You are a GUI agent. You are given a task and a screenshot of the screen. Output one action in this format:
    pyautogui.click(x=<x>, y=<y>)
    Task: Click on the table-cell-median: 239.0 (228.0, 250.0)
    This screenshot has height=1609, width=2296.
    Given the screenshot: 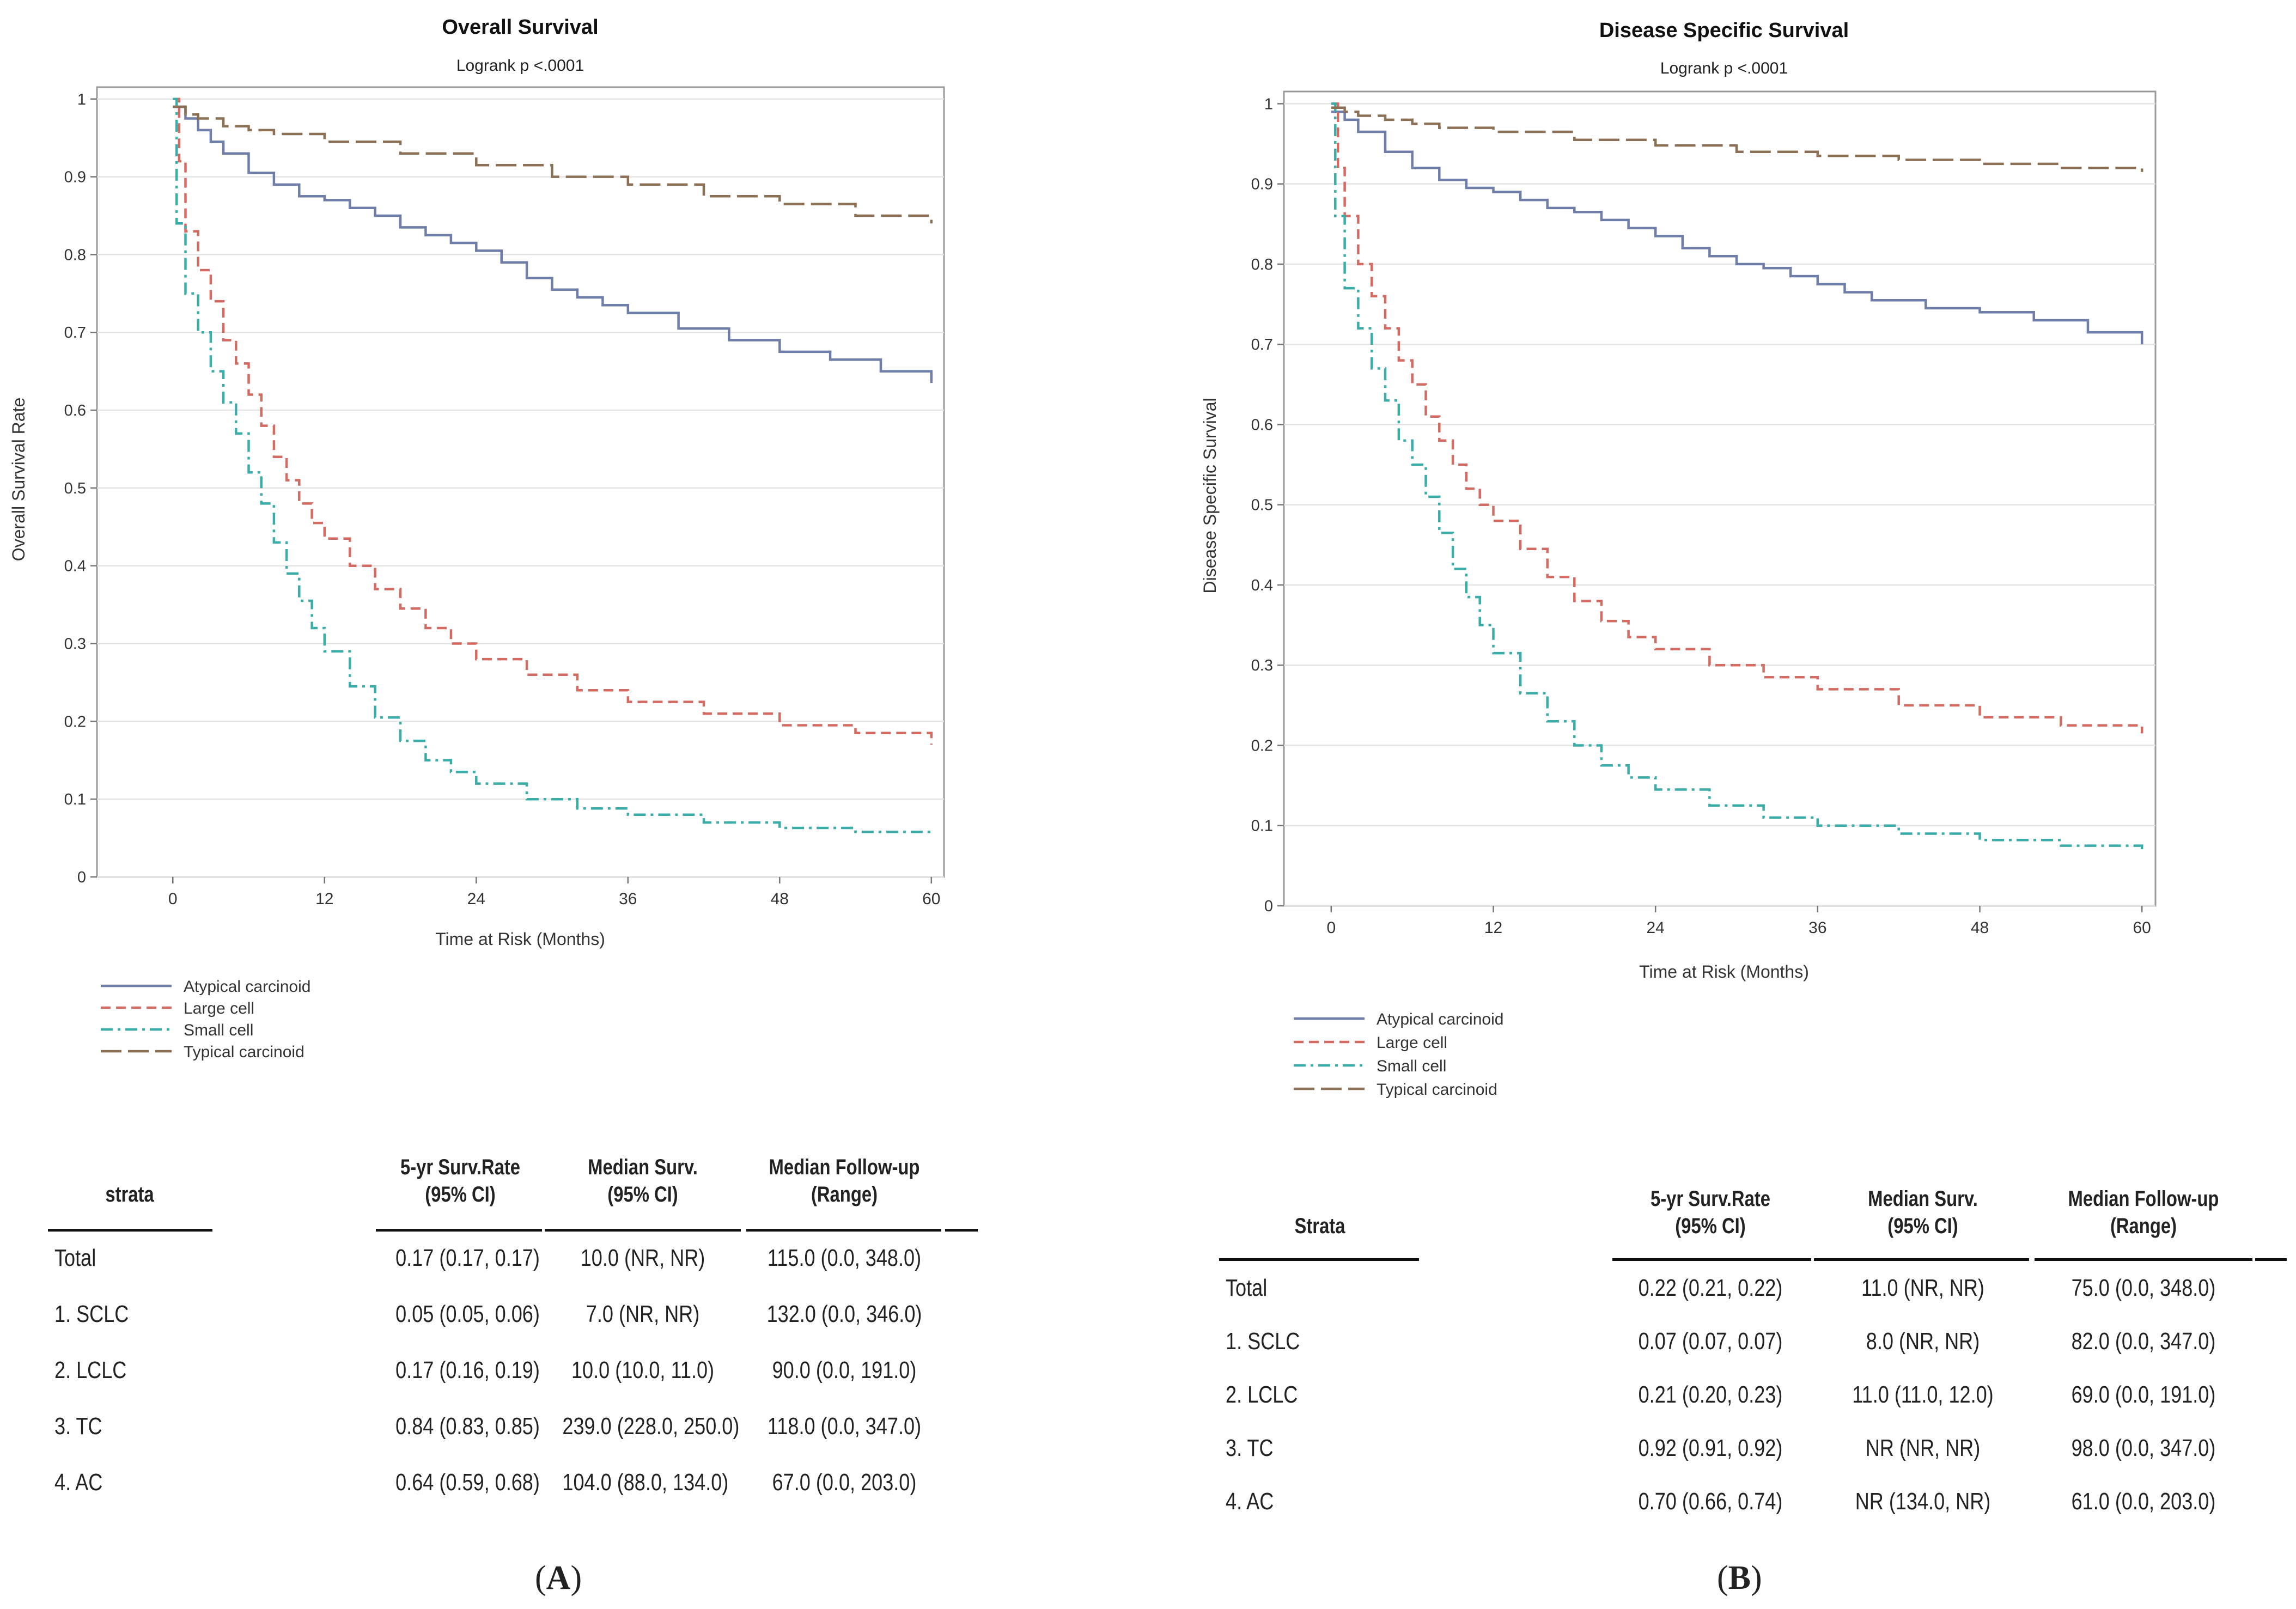 What is the action you would take?
    pyautogui.click(x=651, y=1426)
    